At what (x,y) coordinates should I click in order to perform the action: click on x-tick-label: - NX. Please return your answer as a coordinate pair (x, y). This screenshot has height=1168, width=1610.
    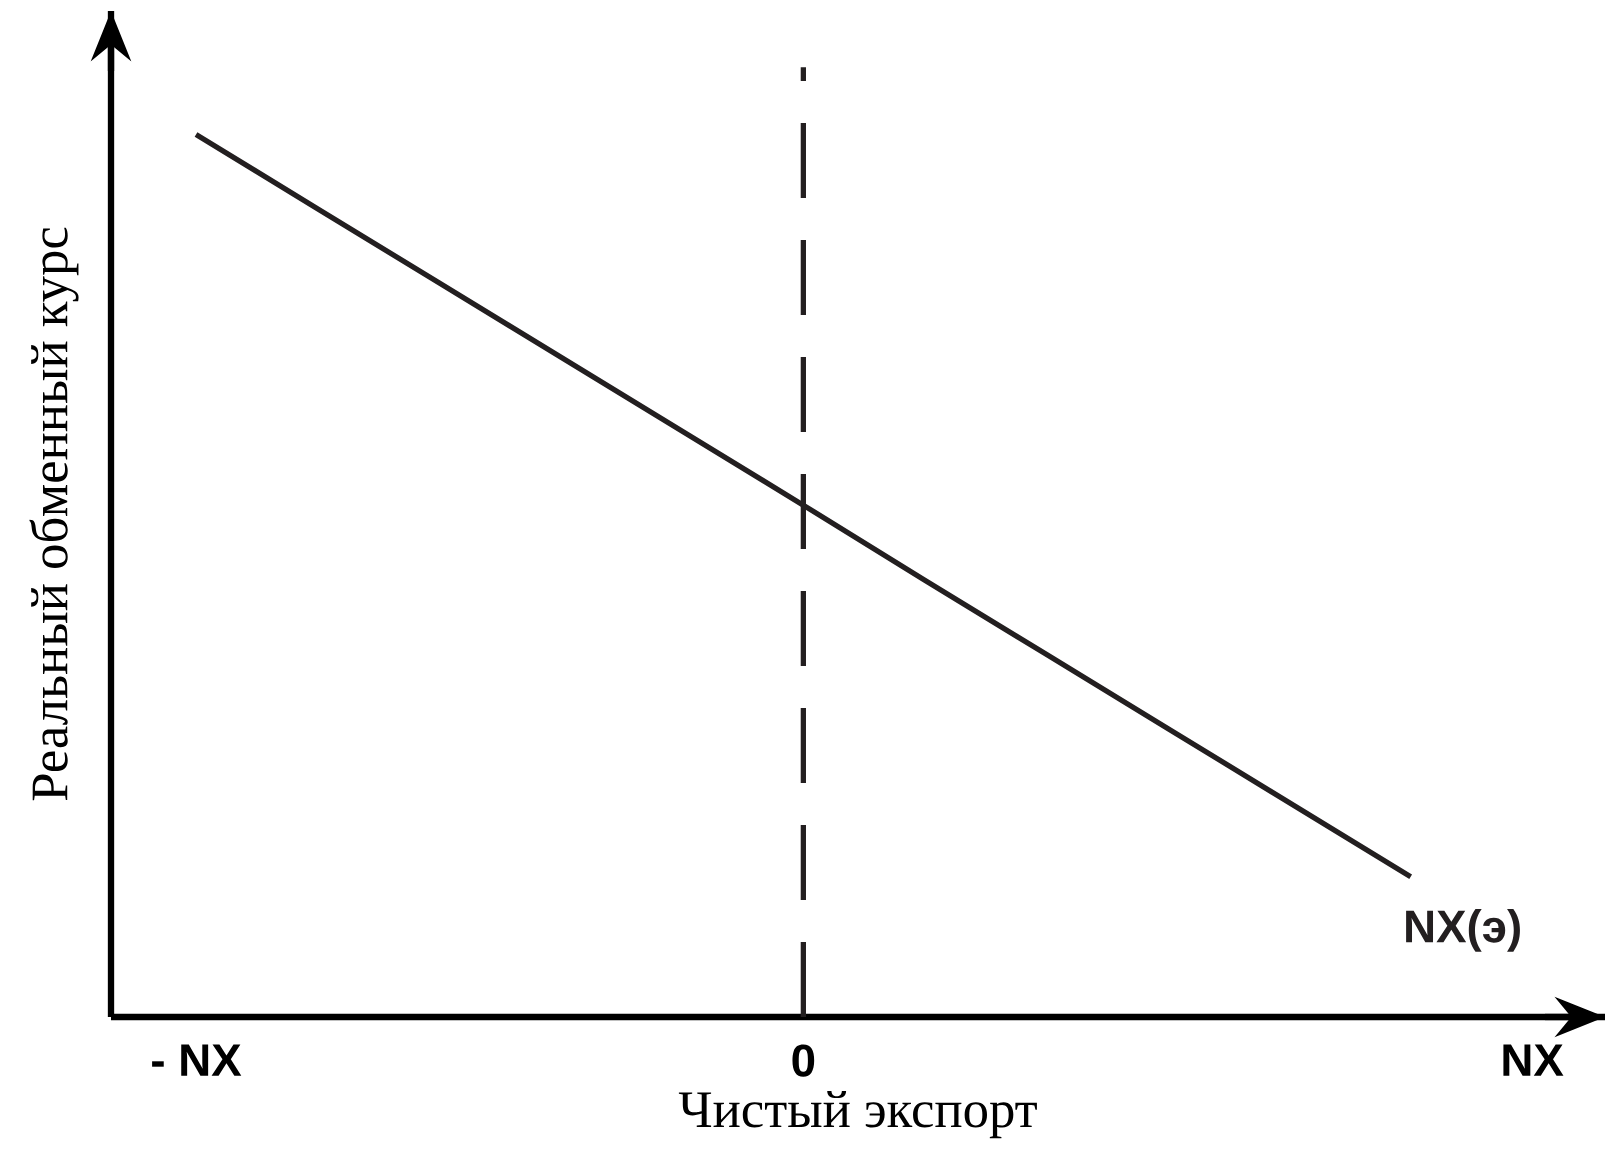
    Looking at the image, I should click on (197, 1060).